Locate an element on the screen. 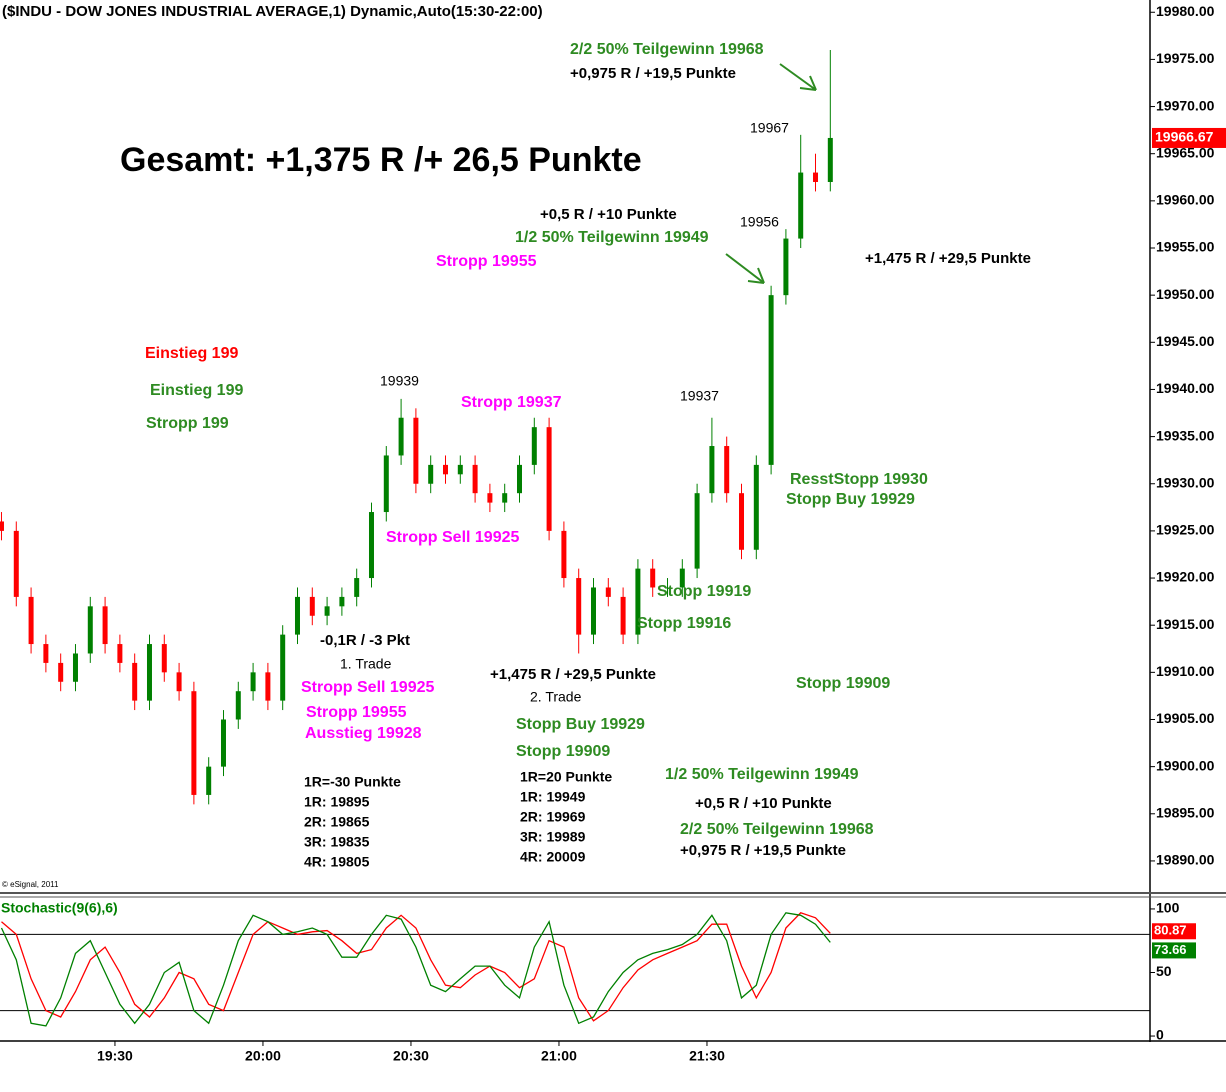  last-price-box is located at coordinates (1189, 137).